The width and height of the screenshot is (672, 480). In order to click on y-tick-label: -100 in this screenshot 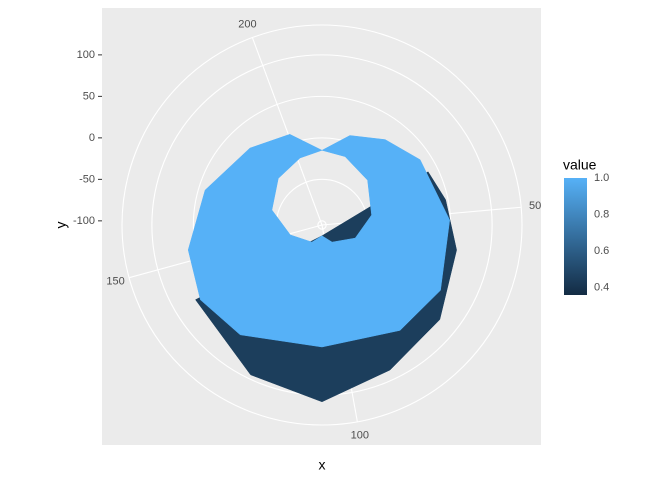, I will do `click(84, 221)`.